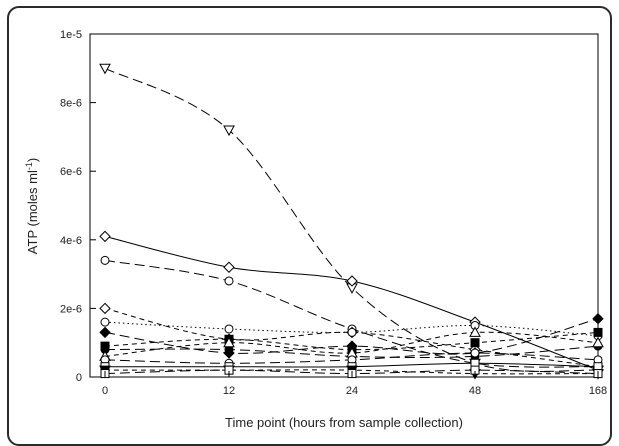 This screenshot has width=619, height=446. I want to click on x-tick-label: 0, so click(105, 391).